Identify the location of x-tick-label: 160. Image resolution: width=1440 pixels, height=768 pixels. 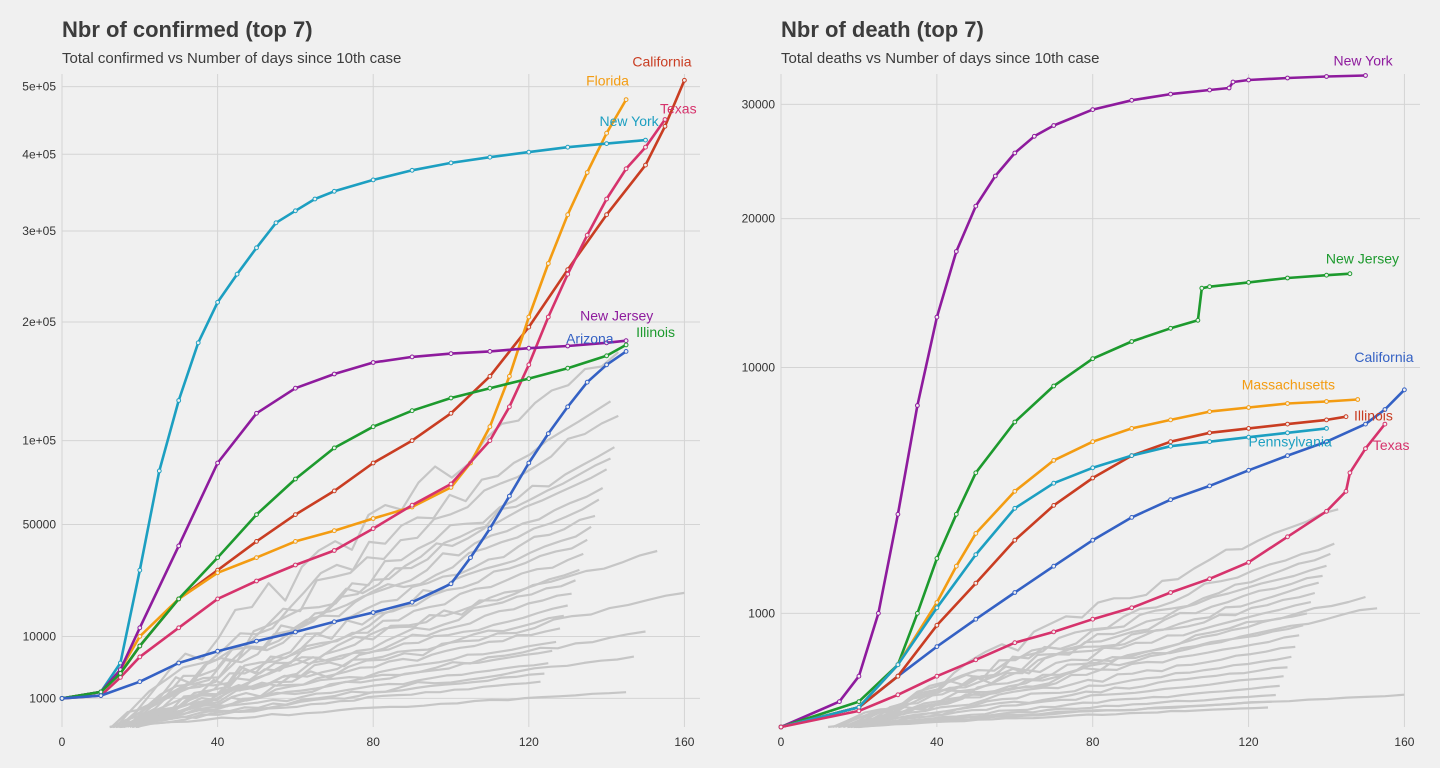
(684, 742).